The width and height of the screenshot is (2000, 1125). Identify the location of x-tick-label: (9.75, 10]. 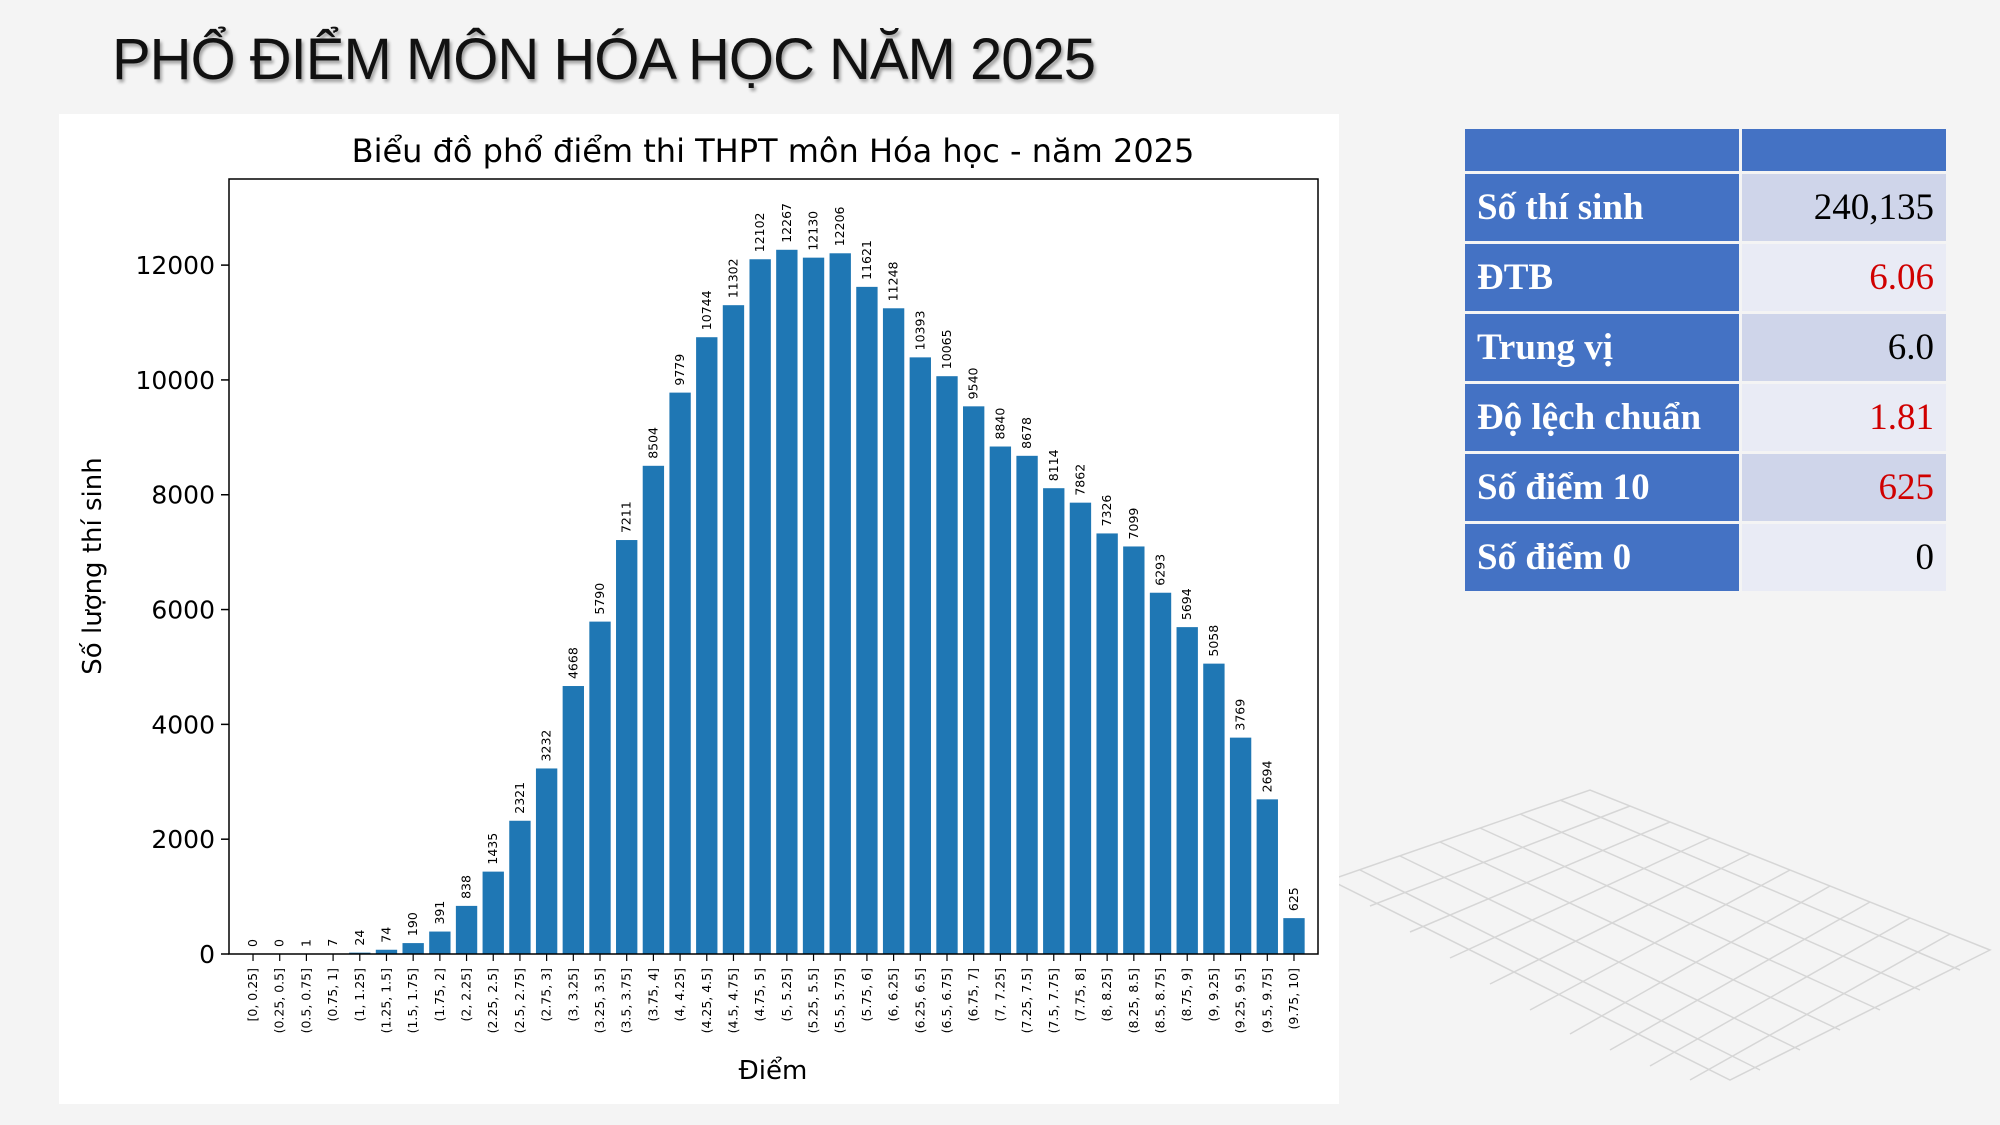
(1293, 998).